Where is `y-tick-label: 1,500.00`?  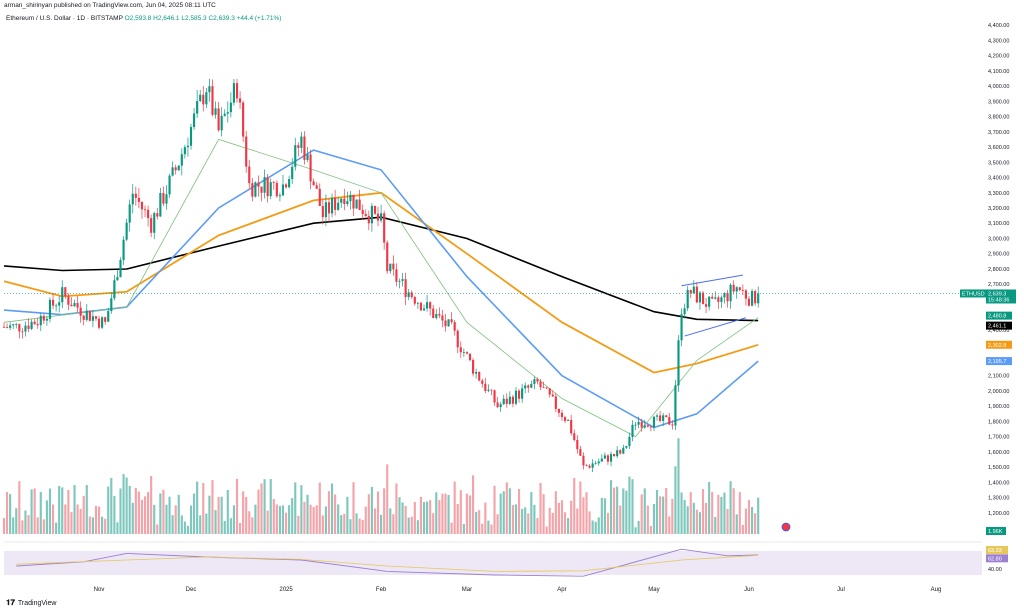 y-tick-label: 1,500.00 is located at coordinates (998, 468).